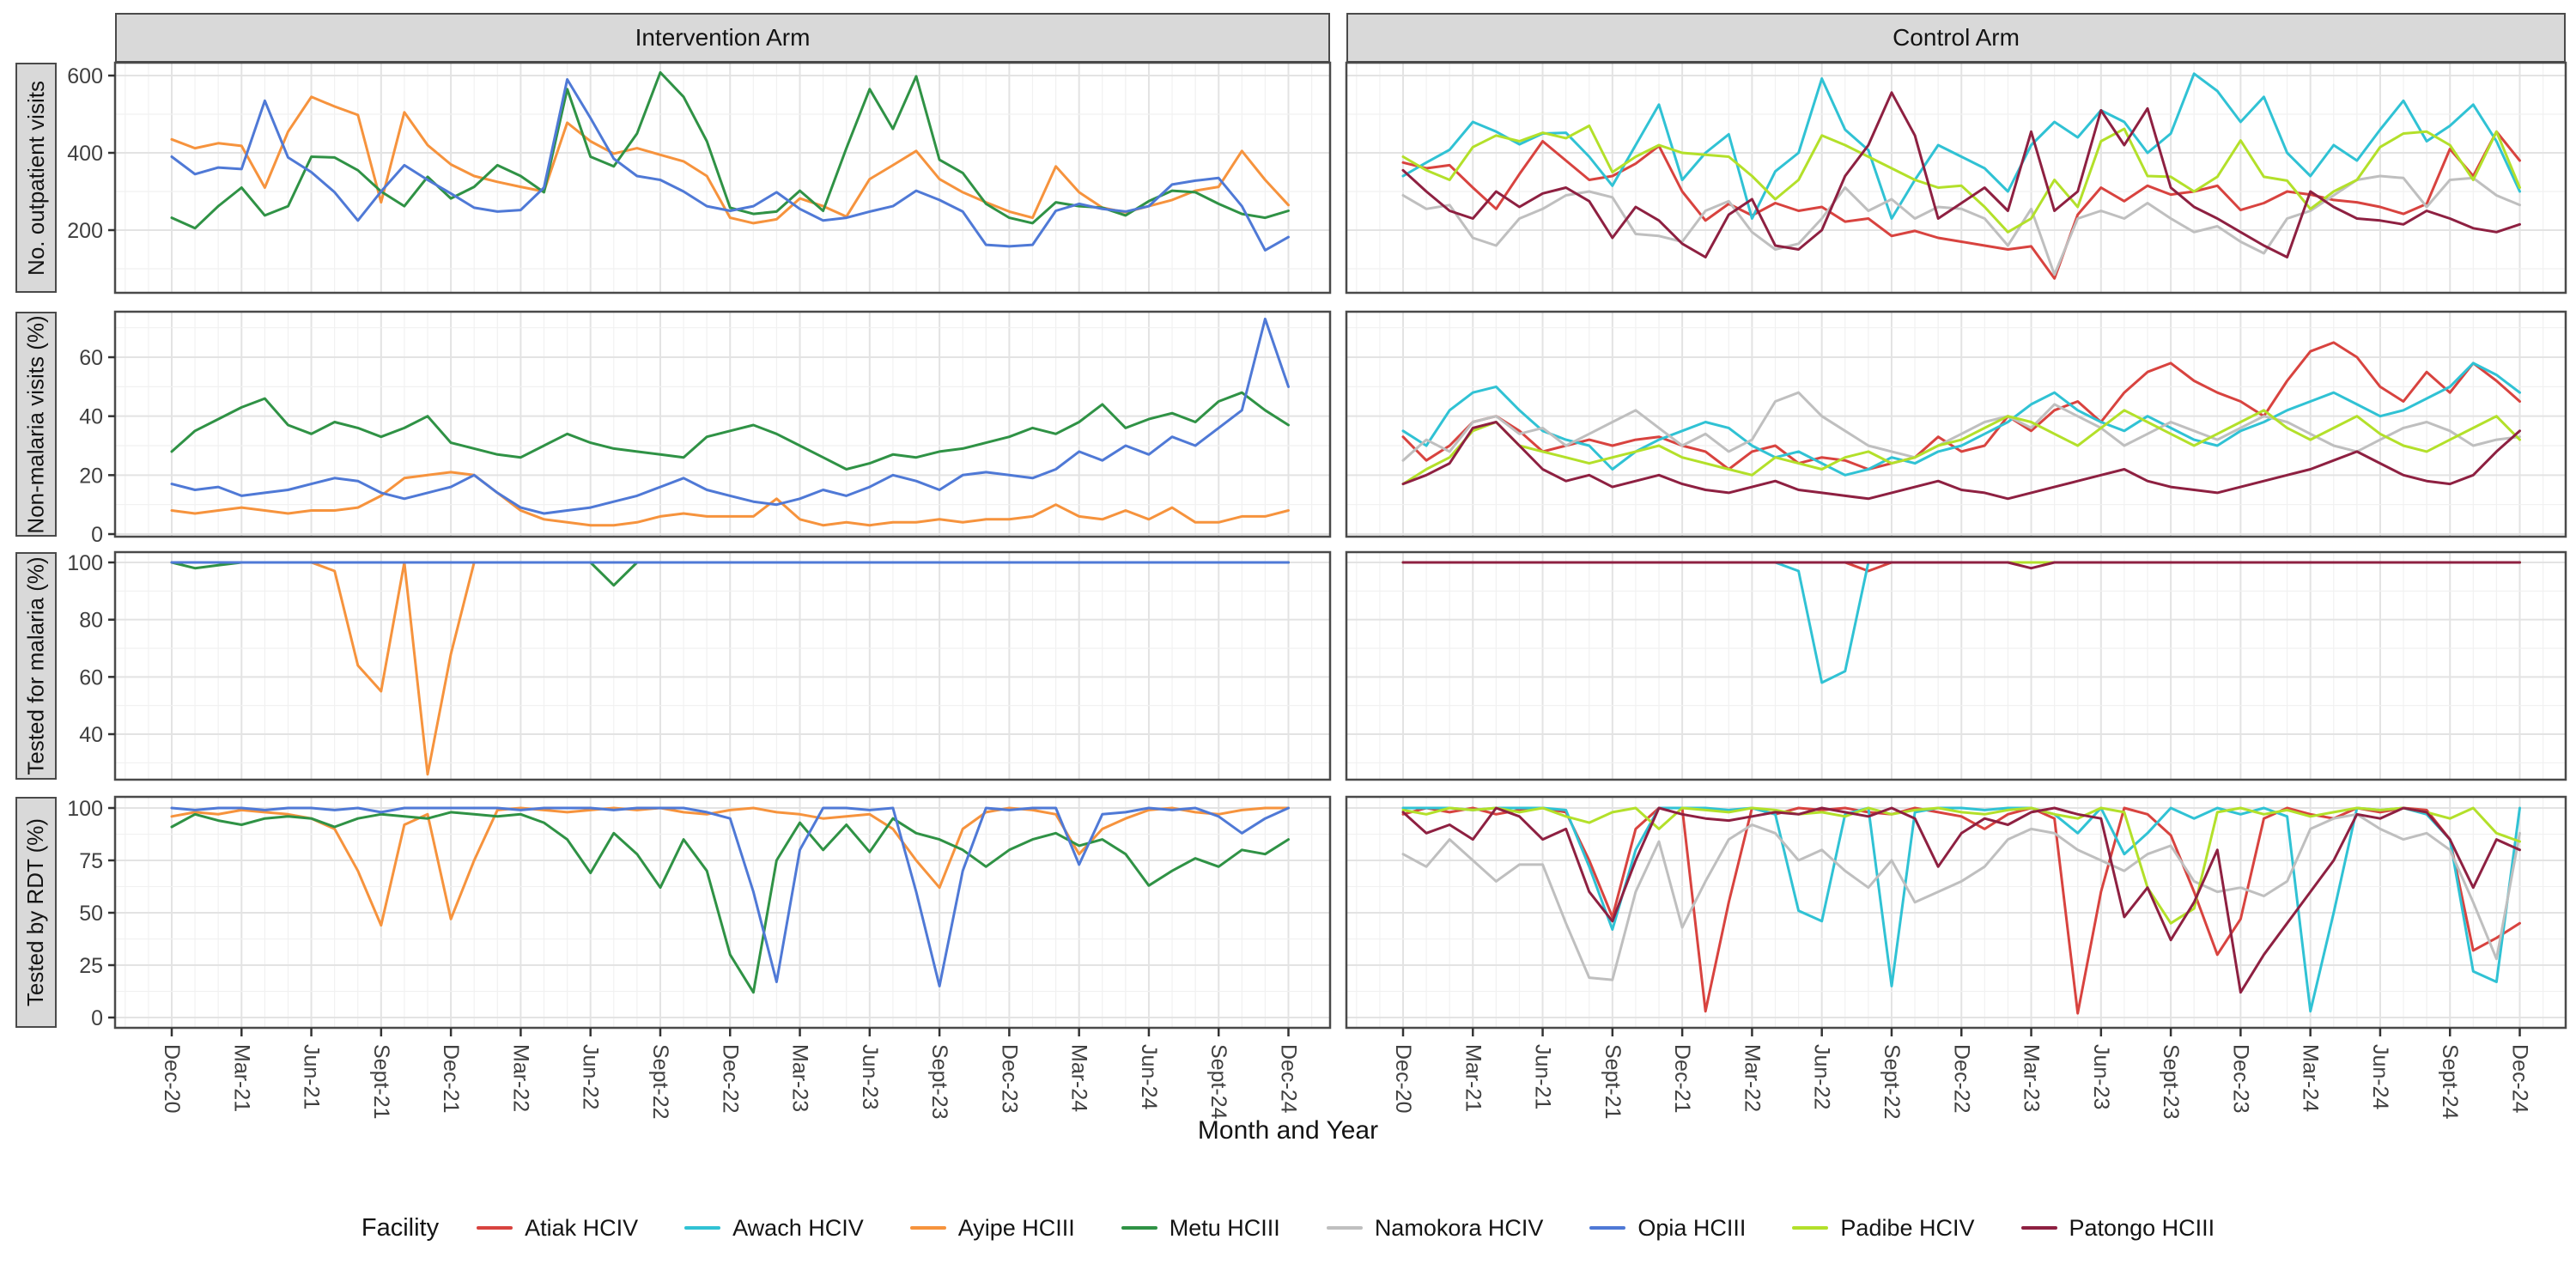 The image size is (2576, 1288). Describe the element at coordinates (36, 913) in the screenshot. I see `facet-strip-rdt: Tested by RDT (%)` at that location.